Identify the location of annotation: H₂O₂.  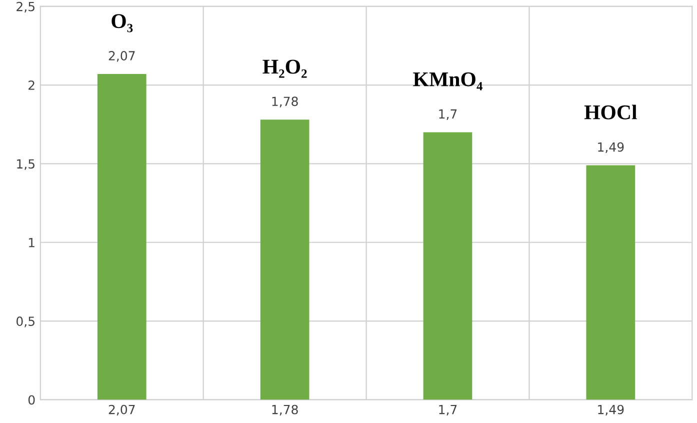
(284, 69).